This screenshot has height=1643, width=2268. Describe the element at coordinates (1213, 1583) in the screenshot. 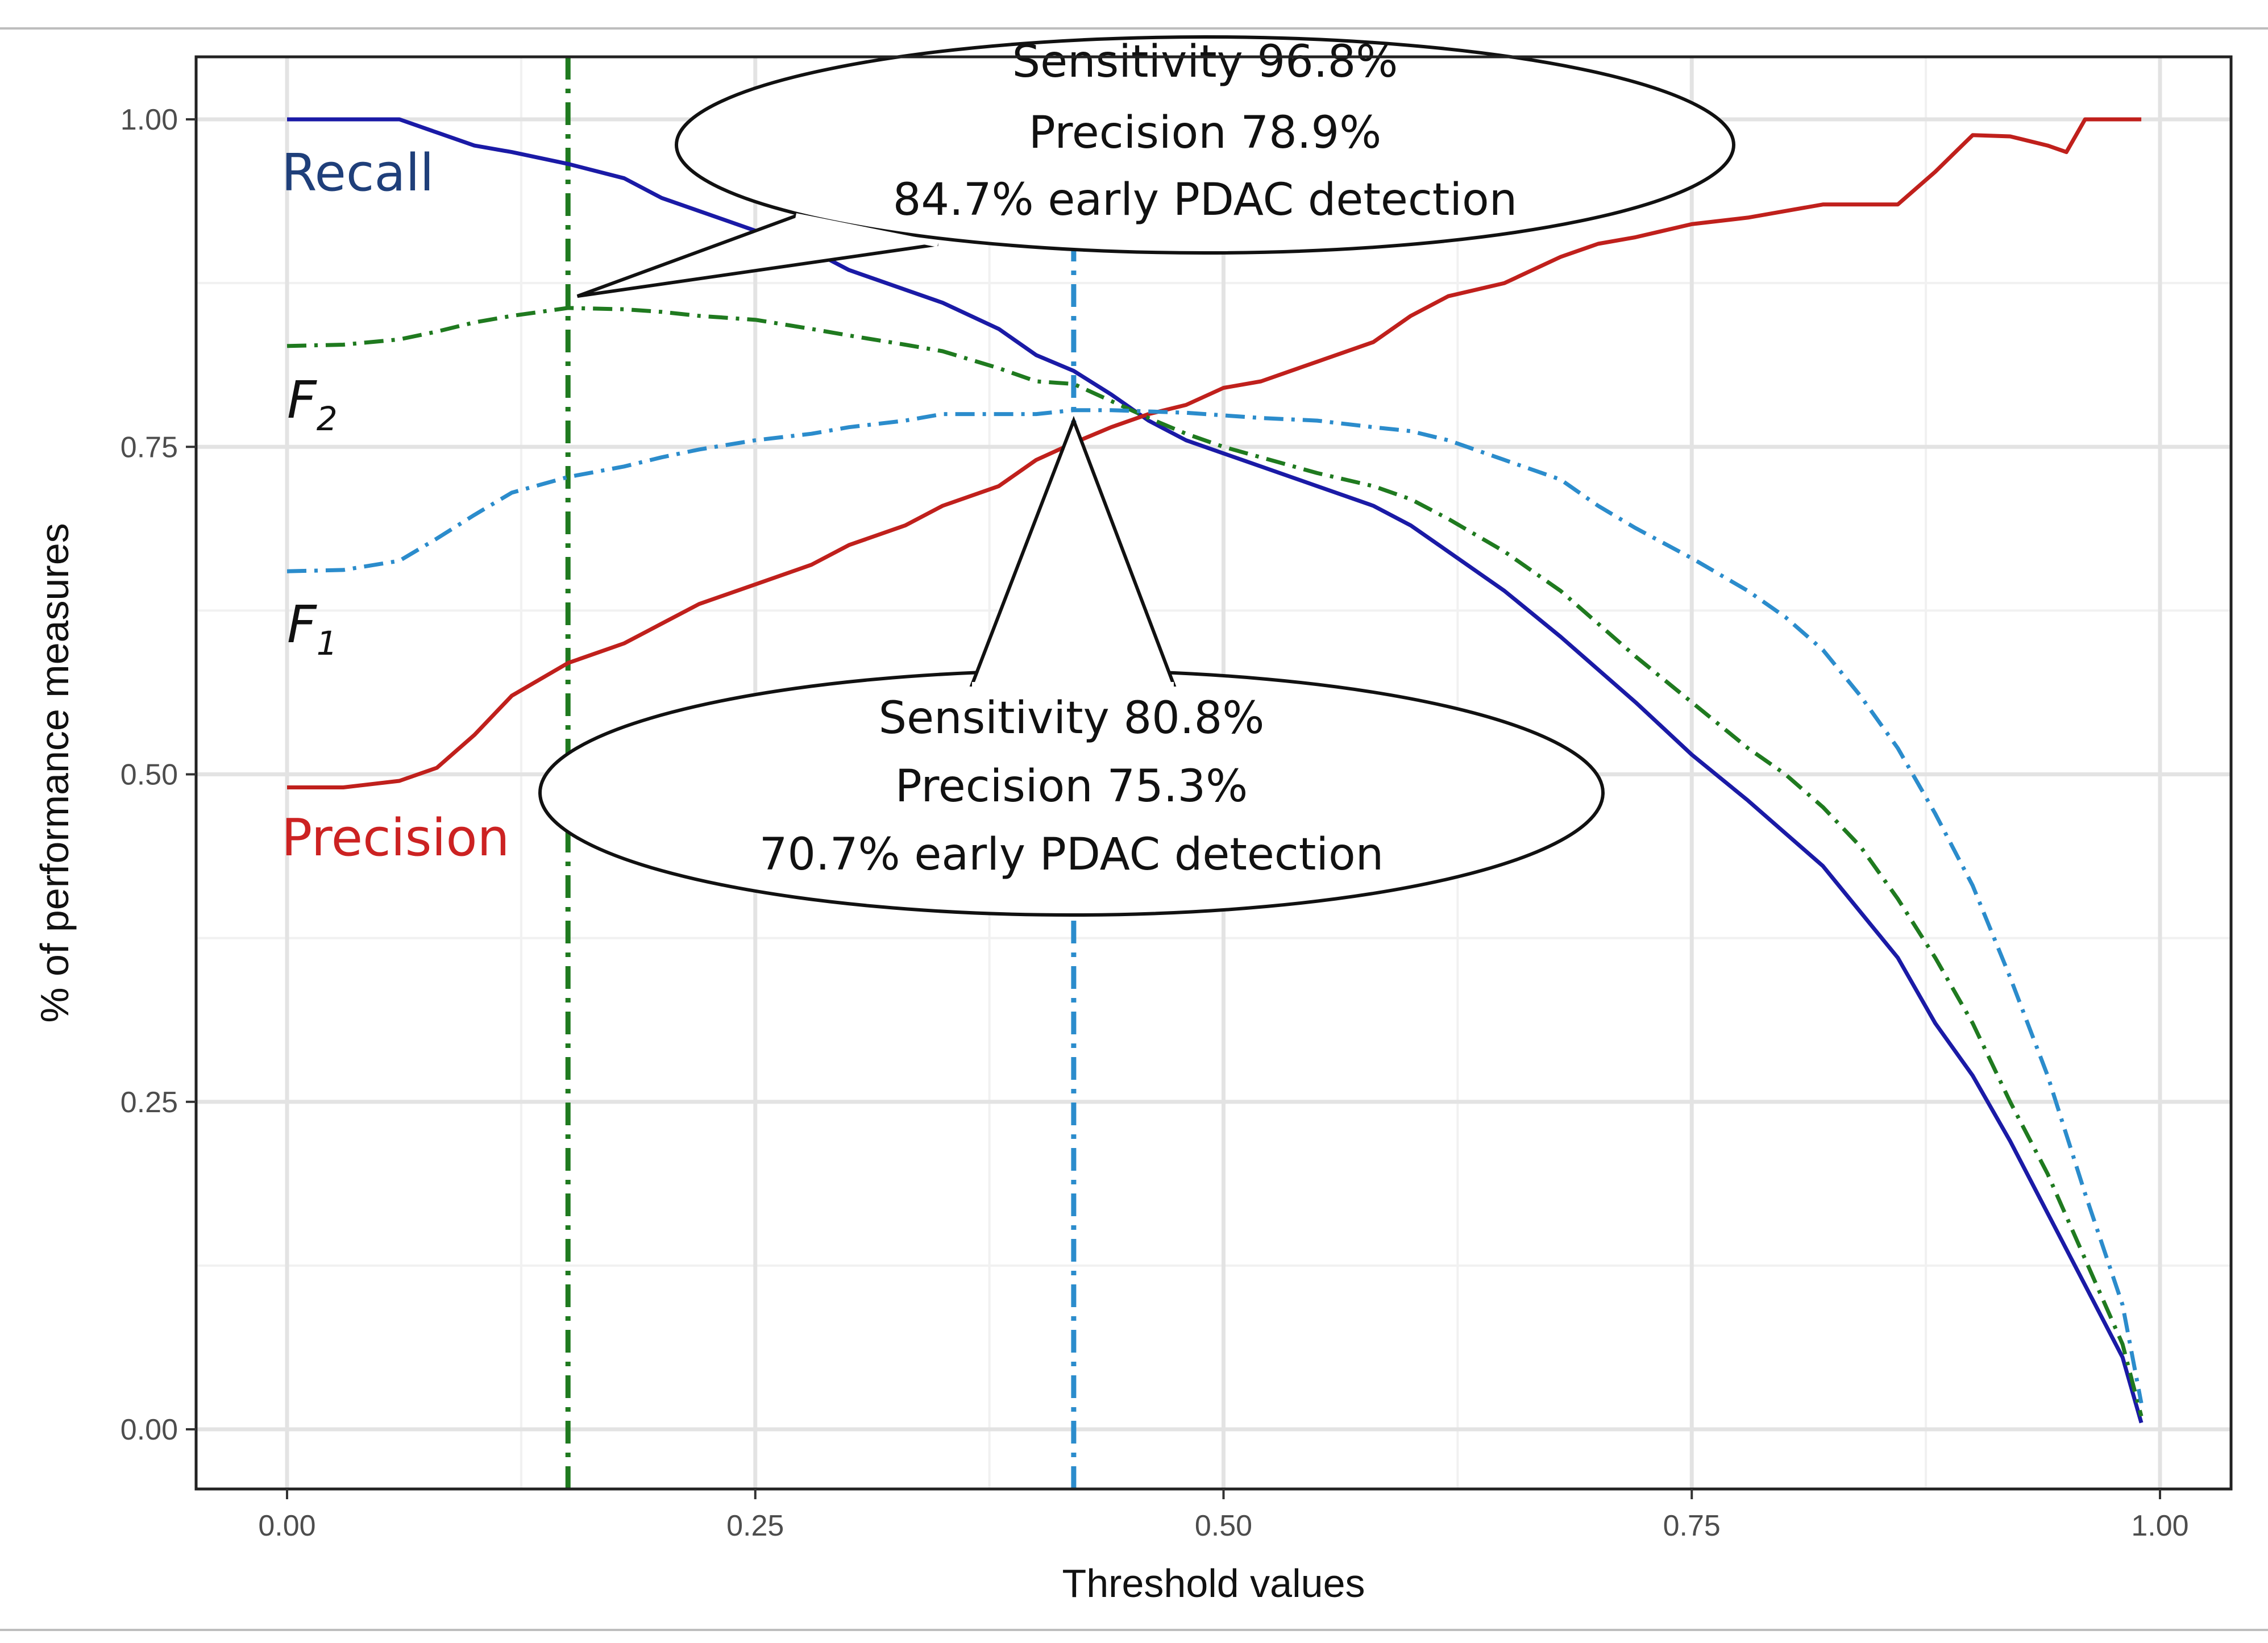

I see `x-axis-title: Threshold values` at that location.